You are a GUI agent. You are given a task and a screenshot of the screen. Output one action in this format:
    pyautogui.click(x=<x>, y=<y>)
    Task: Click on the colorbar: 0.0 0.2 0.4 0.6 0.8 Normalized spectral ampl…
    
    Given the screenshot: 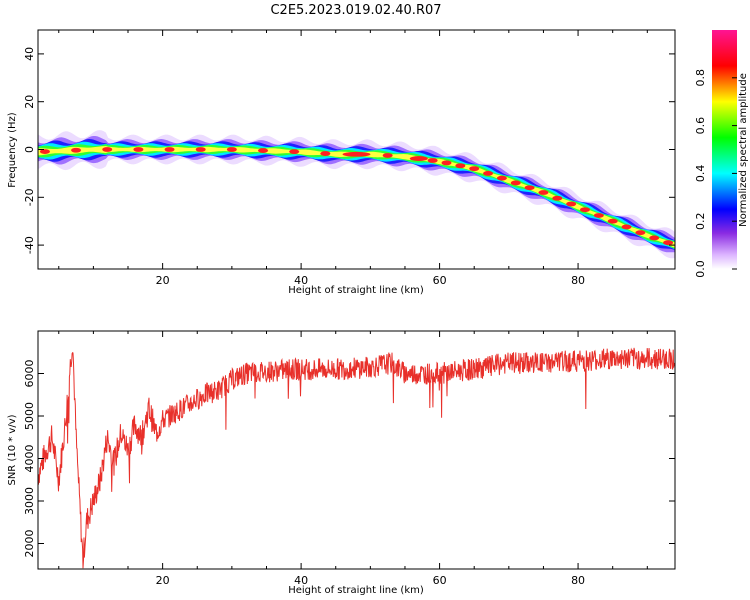 What is the action you would take?
    pyautogui.click(x=721, y=154)
    